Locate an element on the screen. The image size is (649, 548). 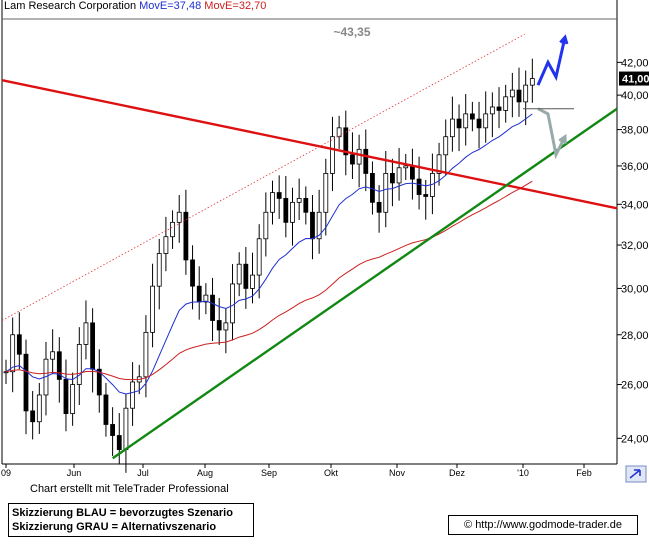
source-url: © http://www.godmode-trader.de is located at coordinates (543, 525).